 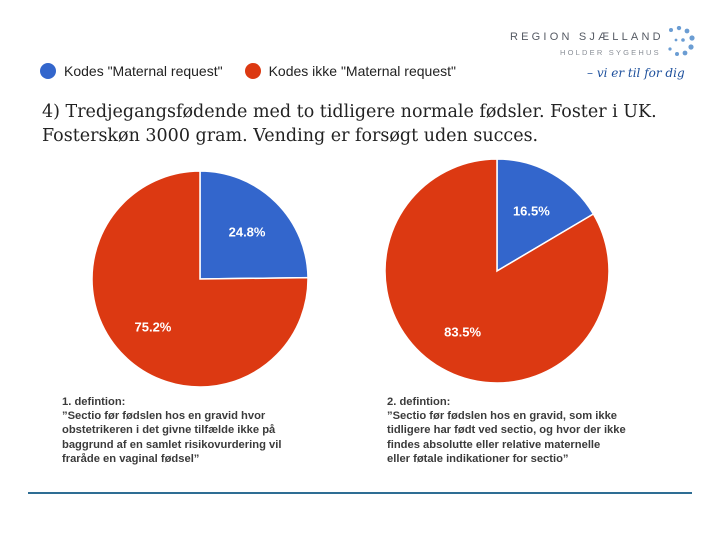 What do you see at coordinates (153, 327) in the screenshot?
I see `pie-slice-label: 75.2%` at bounding box center [153, 327].